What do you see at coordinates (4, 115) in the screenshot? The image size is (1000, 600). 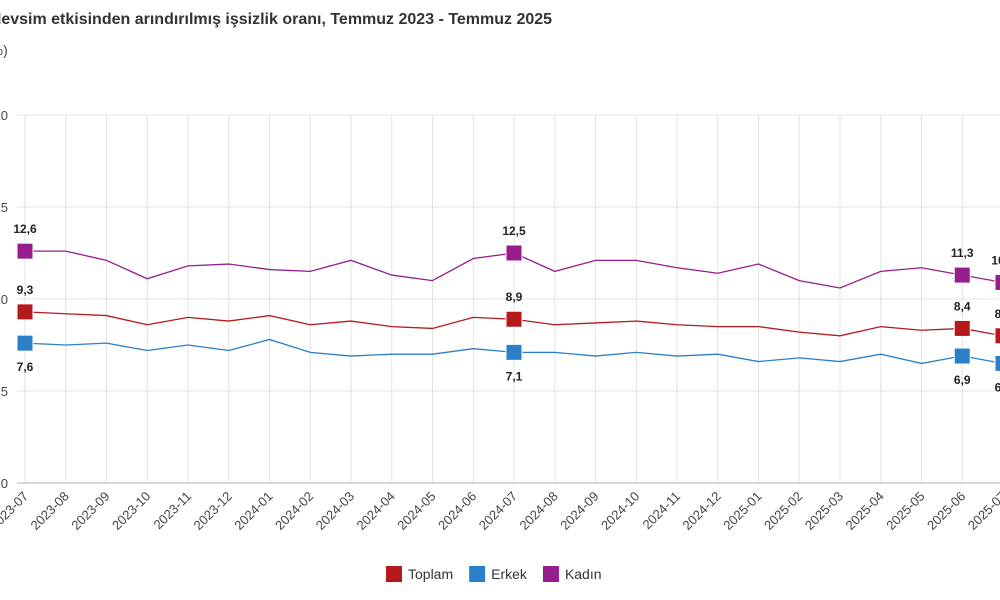 I see `y-tick-label: 20` at bounding box center [4, 115].